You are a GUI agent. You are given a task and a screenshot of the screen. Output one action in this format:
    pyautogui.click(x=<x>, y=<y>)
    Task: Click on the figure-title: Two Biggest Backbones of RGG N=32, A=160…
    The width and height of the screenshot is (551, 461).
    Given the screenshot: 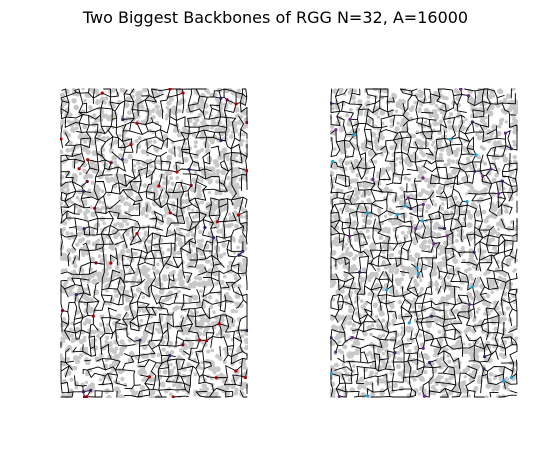 What is the action you would take?
    pyautogui.click(x=275, y=17)
    